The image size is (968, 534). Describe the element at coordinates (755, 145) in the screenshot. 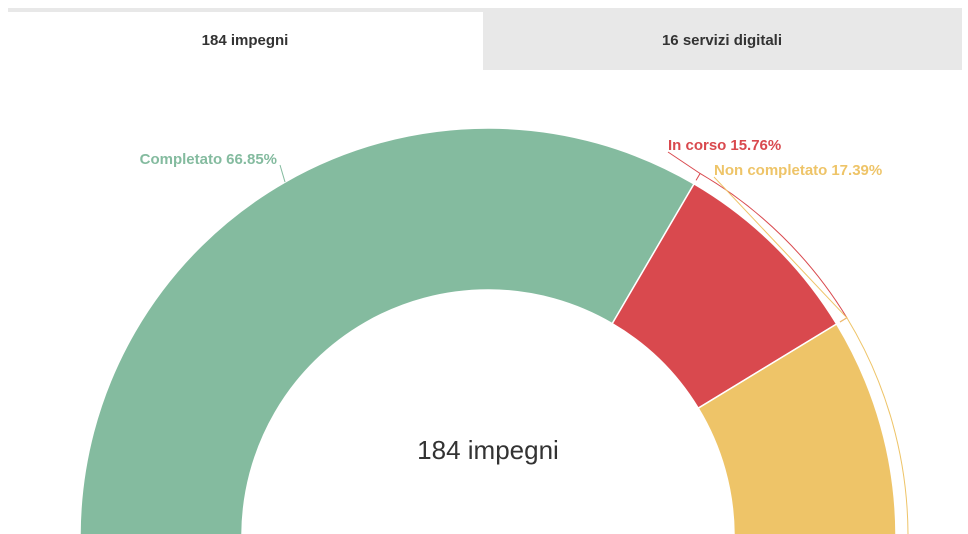

I see `value-label: 15.76%` at that location.